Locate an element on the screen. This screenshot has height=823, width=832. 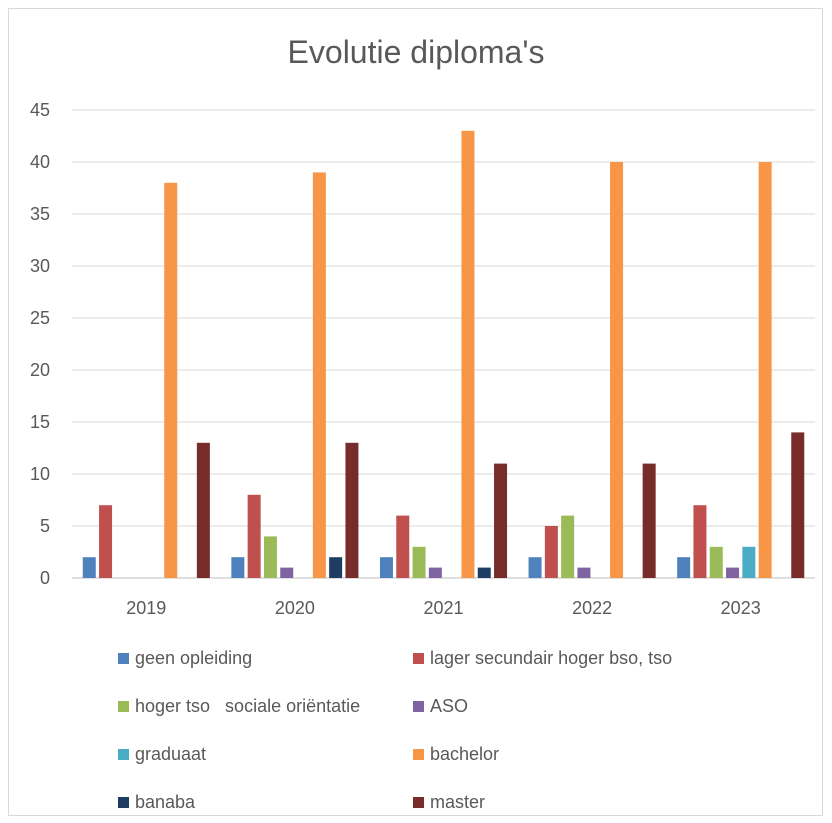
legend-label: master is located at coordinates (457, 802).